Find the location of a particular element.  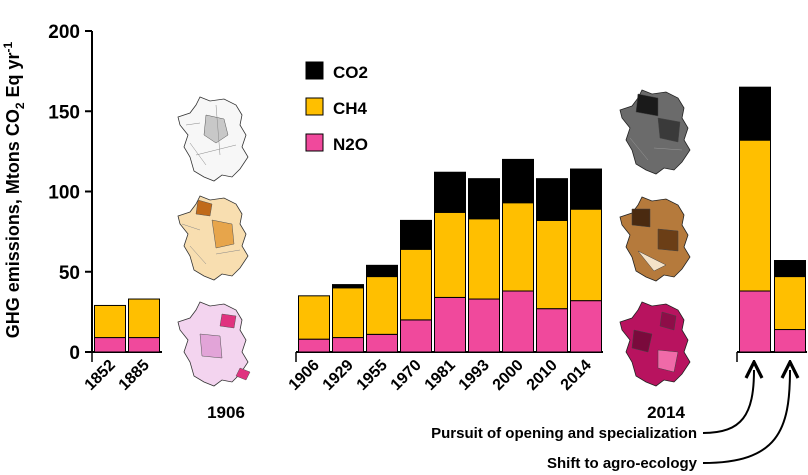

bar-n2o-1970 is located at coordinates (416, 336).